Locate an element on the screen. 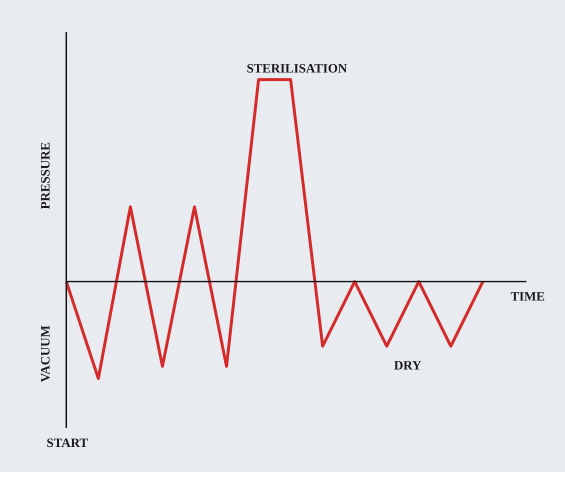 Image resolution: width=565 pixels, height=481 pixels. text: VACUUM is located at coordinates (45, 353).